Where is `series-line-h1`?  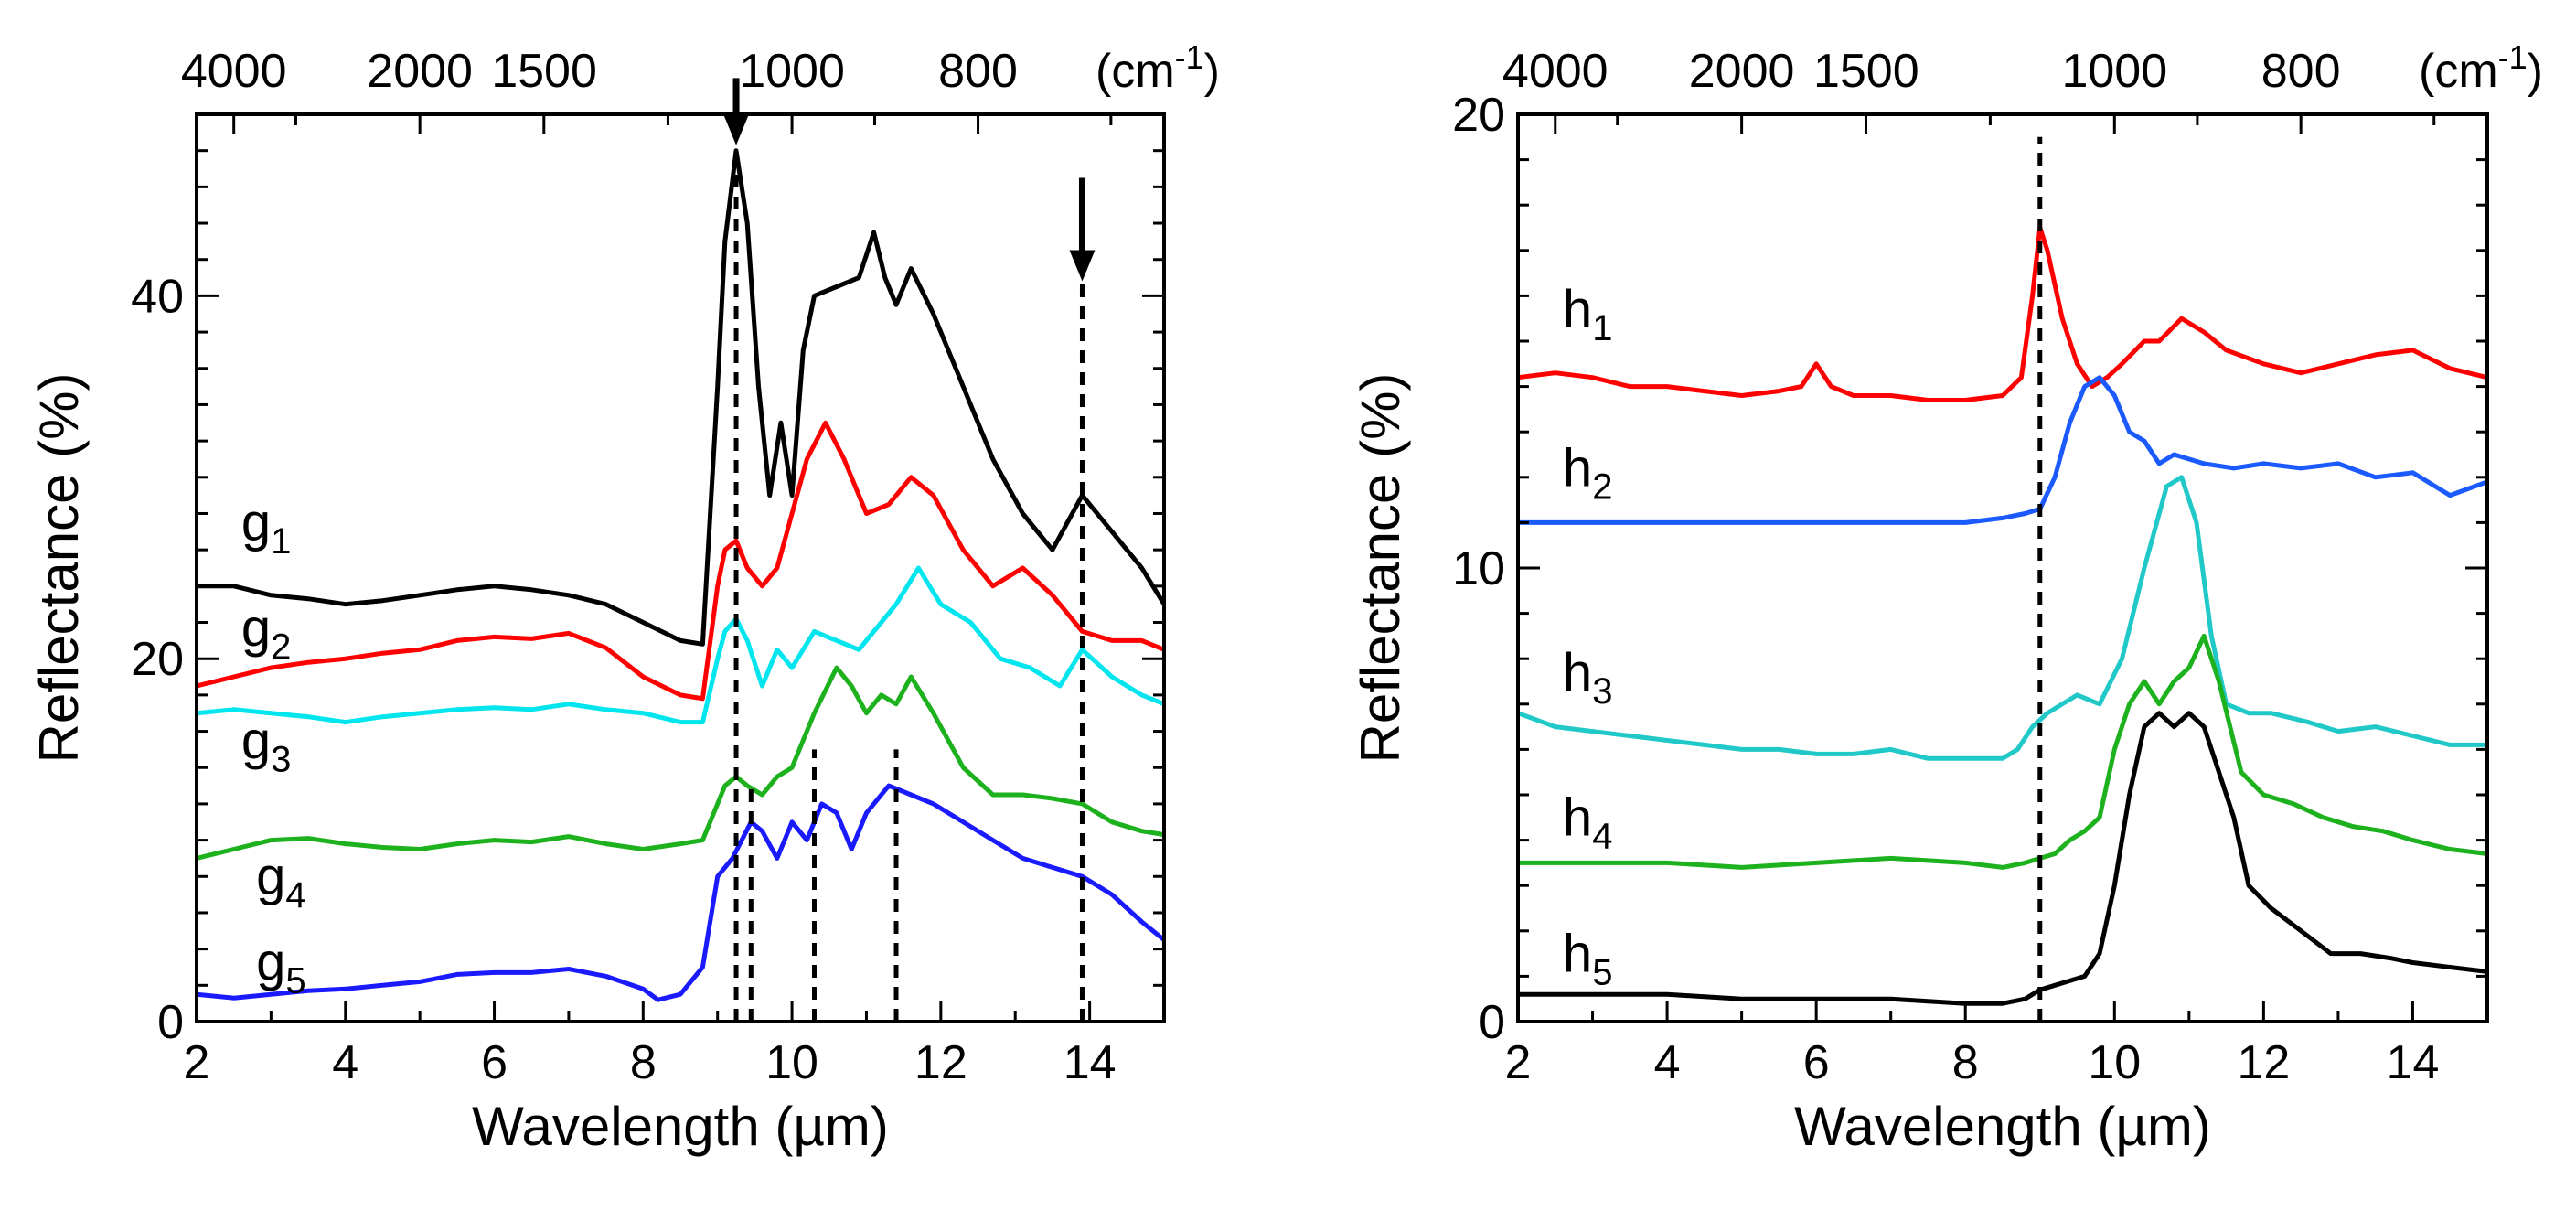
series-line-h1 is located at coordinates (2002, 313).